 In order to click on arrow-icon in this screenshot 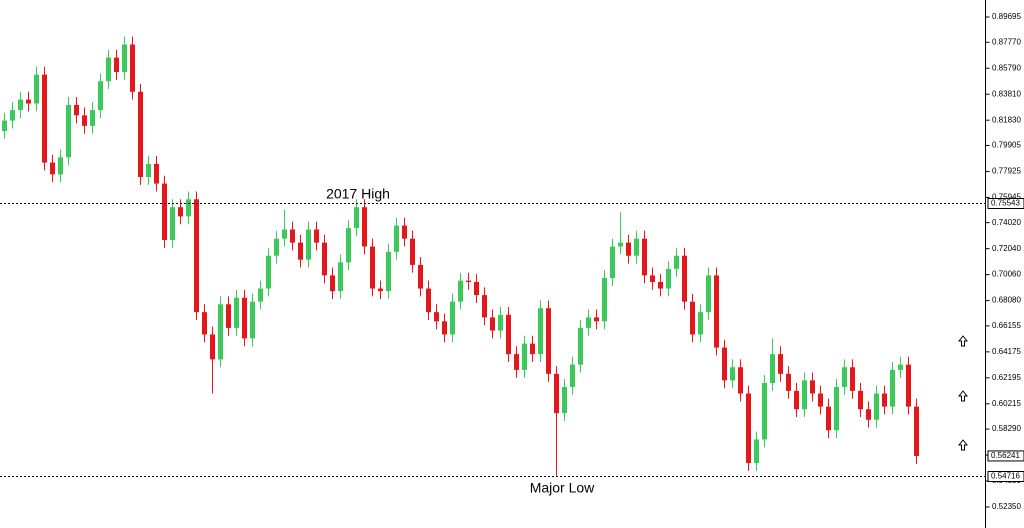, I will do `click(963, 341)`.